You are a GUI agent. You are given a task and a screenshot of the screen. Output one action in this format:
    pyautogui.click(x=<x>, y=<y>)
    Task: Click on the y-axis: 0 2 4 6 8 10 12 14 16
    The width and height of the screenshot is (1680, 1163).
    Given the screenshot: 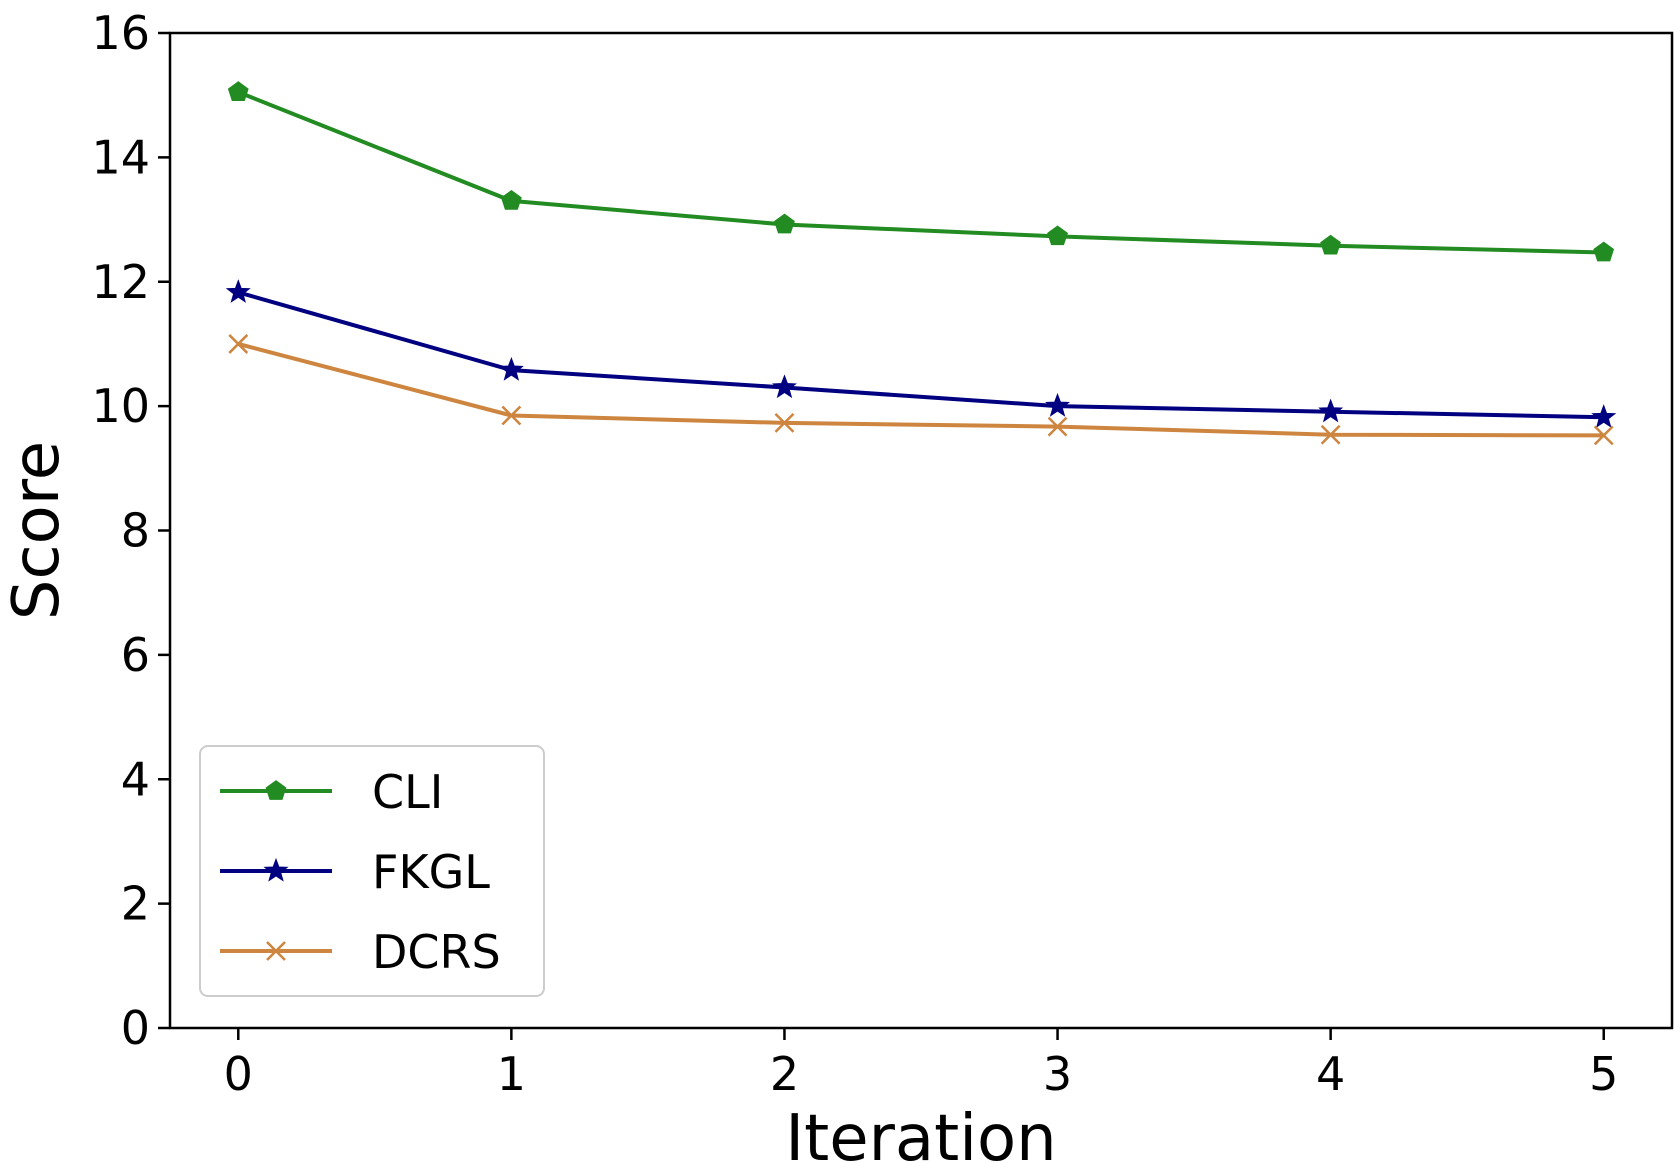 What is the action you would take?
    pyautogui.click(x=130, y=530)
    